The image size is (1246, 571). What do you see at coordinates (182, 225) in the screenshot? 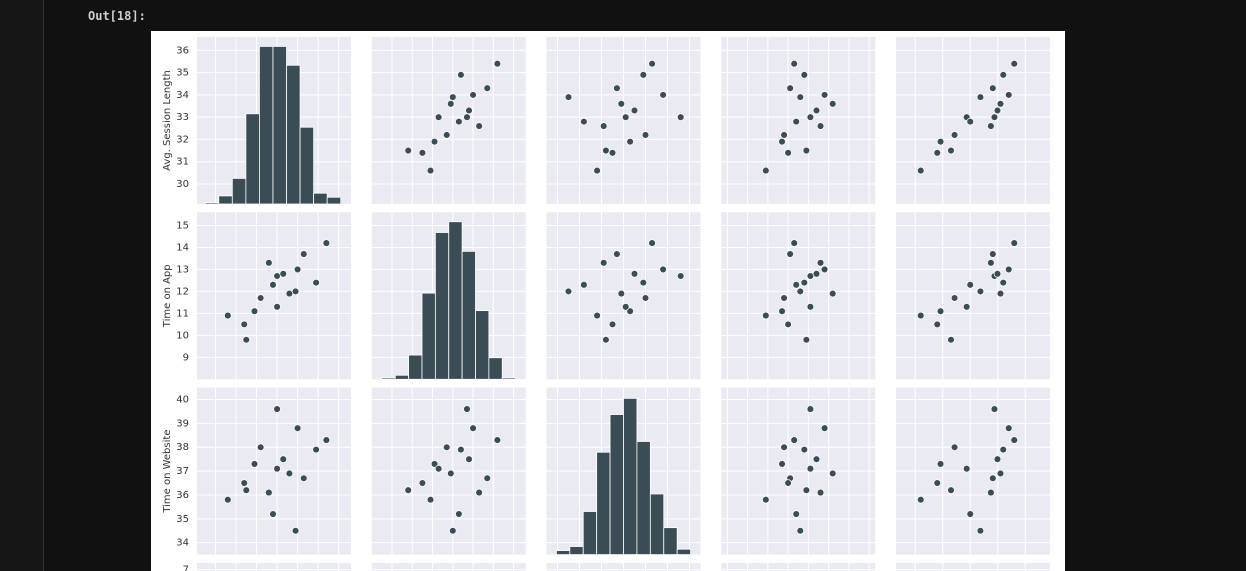
I see `y-tick-label: 15` at bounding box center [182, 225].